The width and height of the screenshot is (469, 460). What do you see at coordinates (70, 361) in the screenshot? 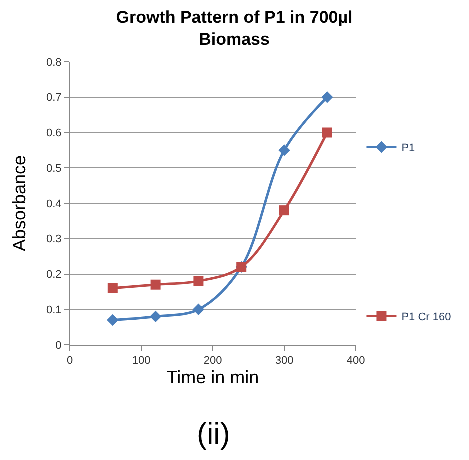
I see `x-tick-label: 0` at bounding box center [70, 361].